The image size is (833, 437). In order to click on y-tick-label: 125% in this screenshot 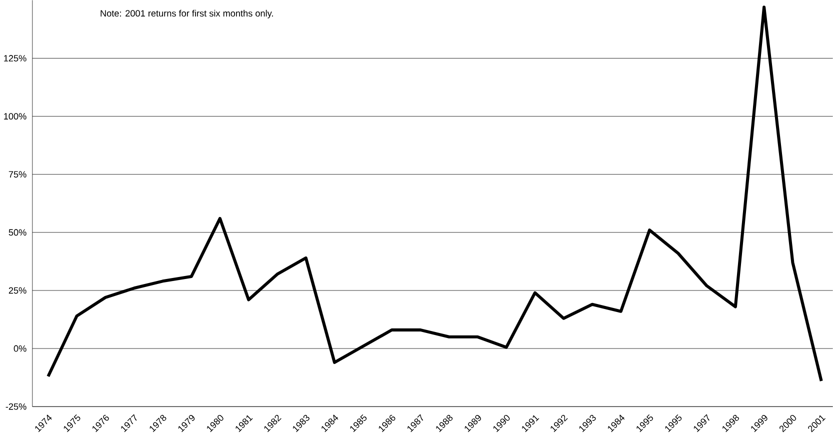, I will do `click(15, 58)`.